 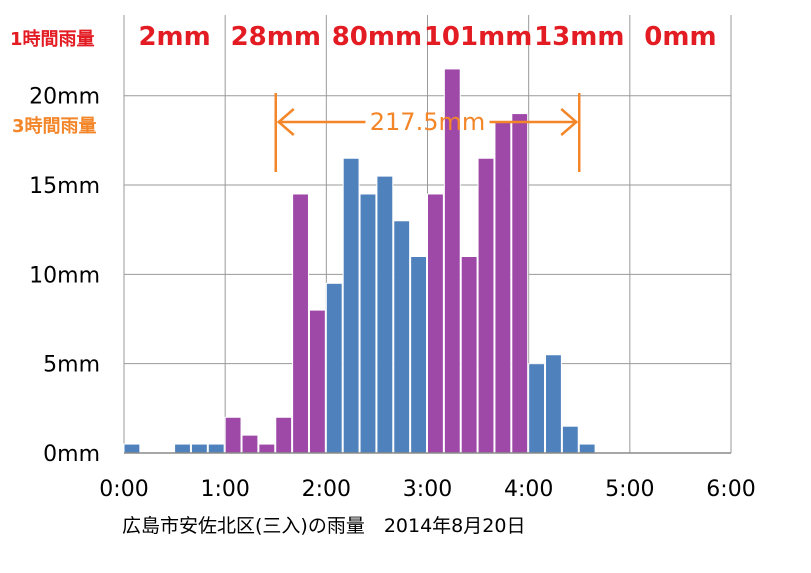 What do you see at coordinates (64, 97) in the screenshot?
I see `y-tick-label: 20mm` at bounding box center [64, 97].